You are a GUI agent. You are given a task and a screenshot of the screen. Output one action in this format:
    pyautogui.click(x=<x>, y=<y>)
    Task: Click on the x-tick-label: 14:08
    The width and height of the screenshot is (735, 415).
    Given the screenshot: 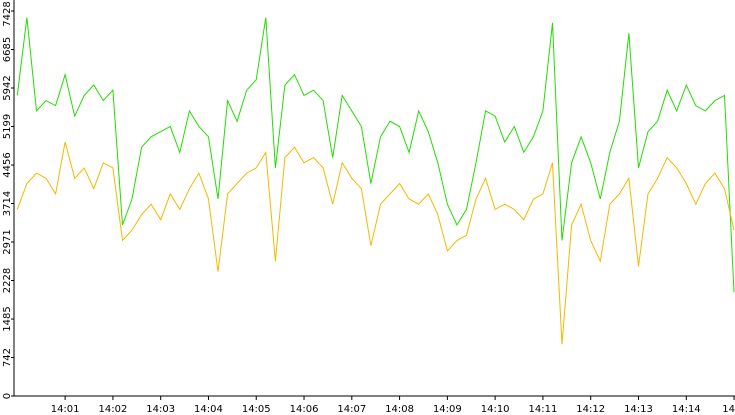 What is the action you would take?
    pyautogui.click(x=399, y=409)
    